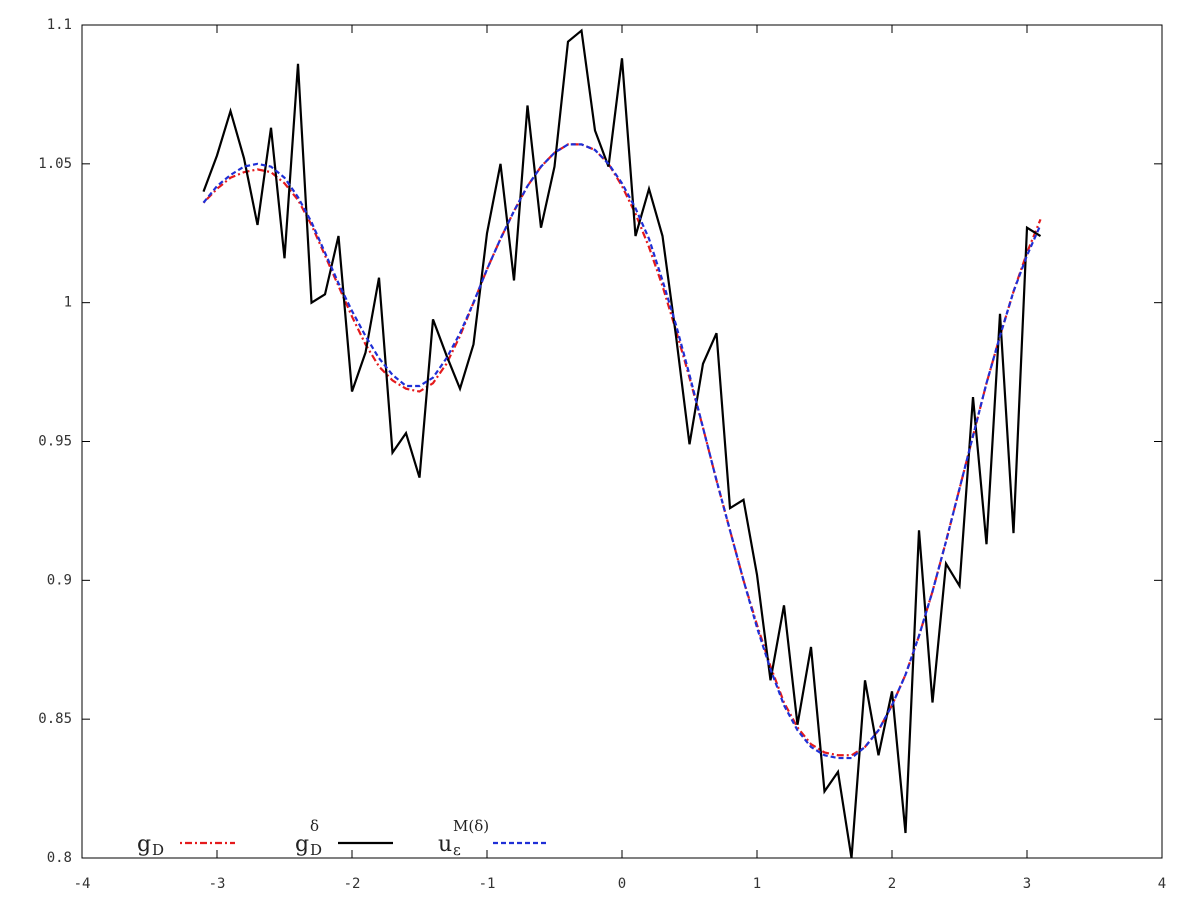  What do you see at coordinates (59, 580) in the screenshot?
I see `y-tick-label: 0.9` at bounding box center [59, 580].